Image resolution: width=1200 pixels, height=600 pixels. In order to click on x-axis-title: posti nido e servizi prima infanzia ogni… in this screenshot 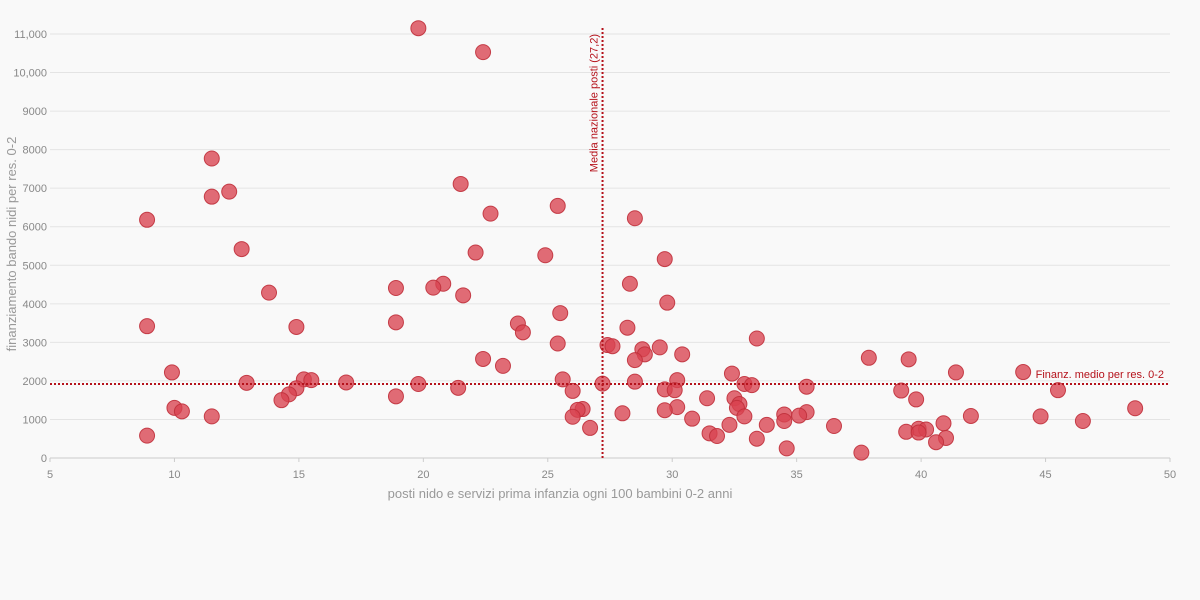, I will do `click(560, 493)`.